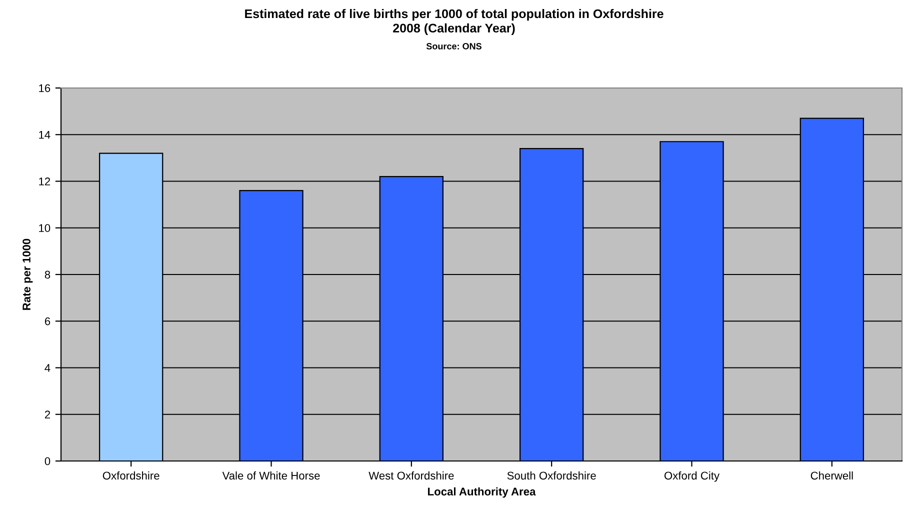 The width and height of the screenshot is (908, 505). I want to click on y-tick-label: 6, so click(47, 321).